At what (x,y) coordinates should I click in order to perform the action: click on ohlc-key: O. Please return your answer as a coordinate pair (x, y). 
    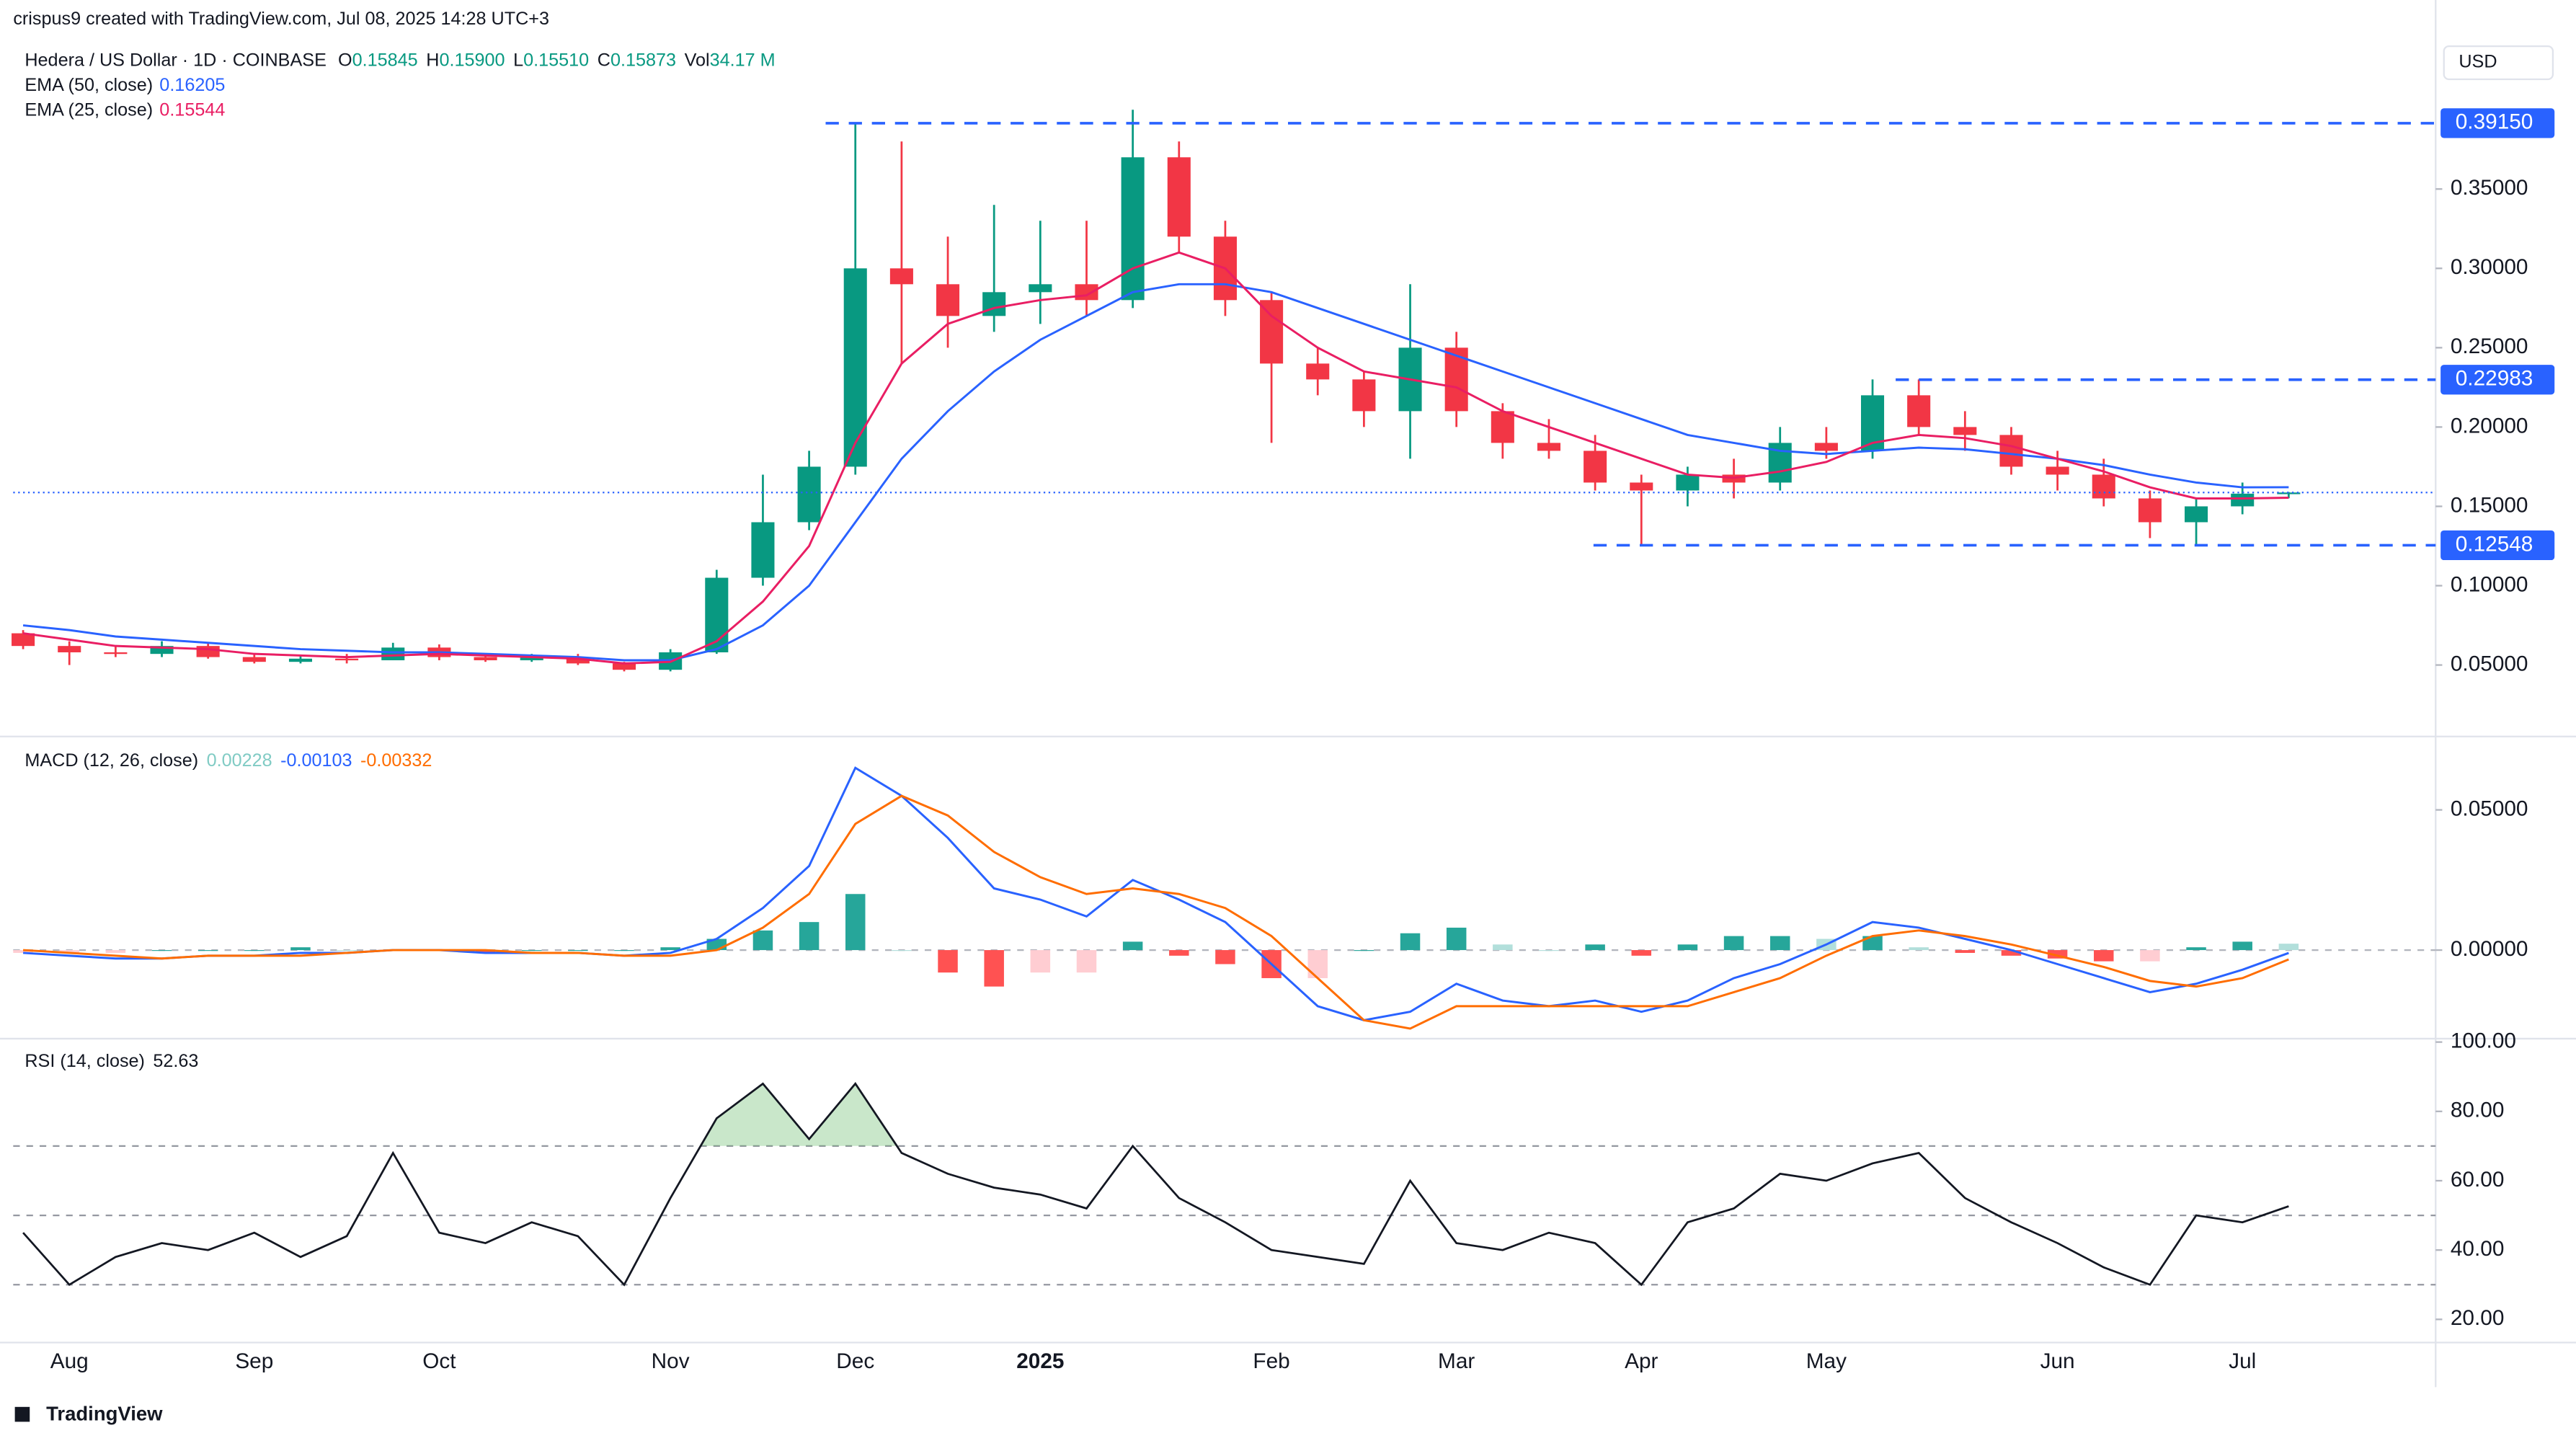
    Looking at the image, I should click on (345, 60).